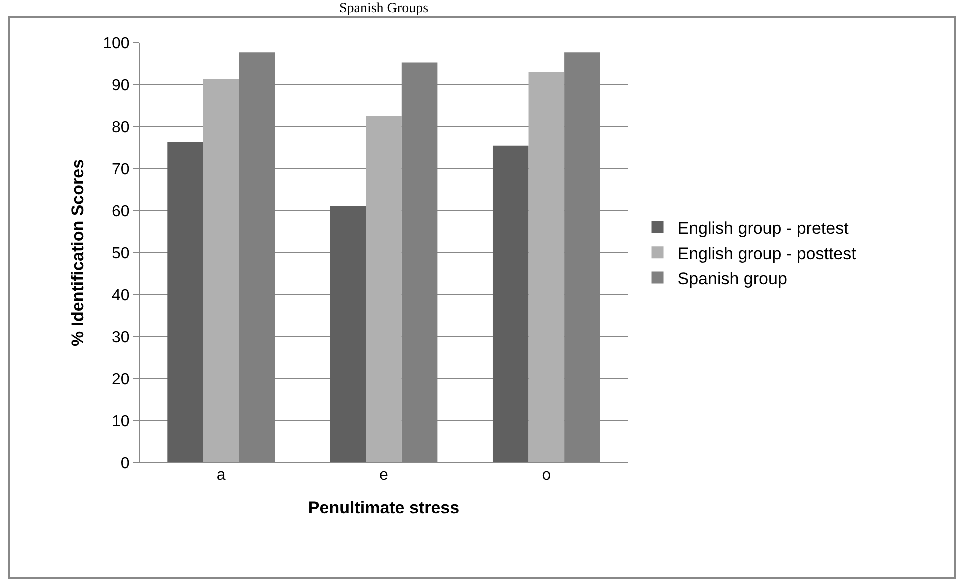  I want to click on legend-label: English group - pretest, so click(764, 228).